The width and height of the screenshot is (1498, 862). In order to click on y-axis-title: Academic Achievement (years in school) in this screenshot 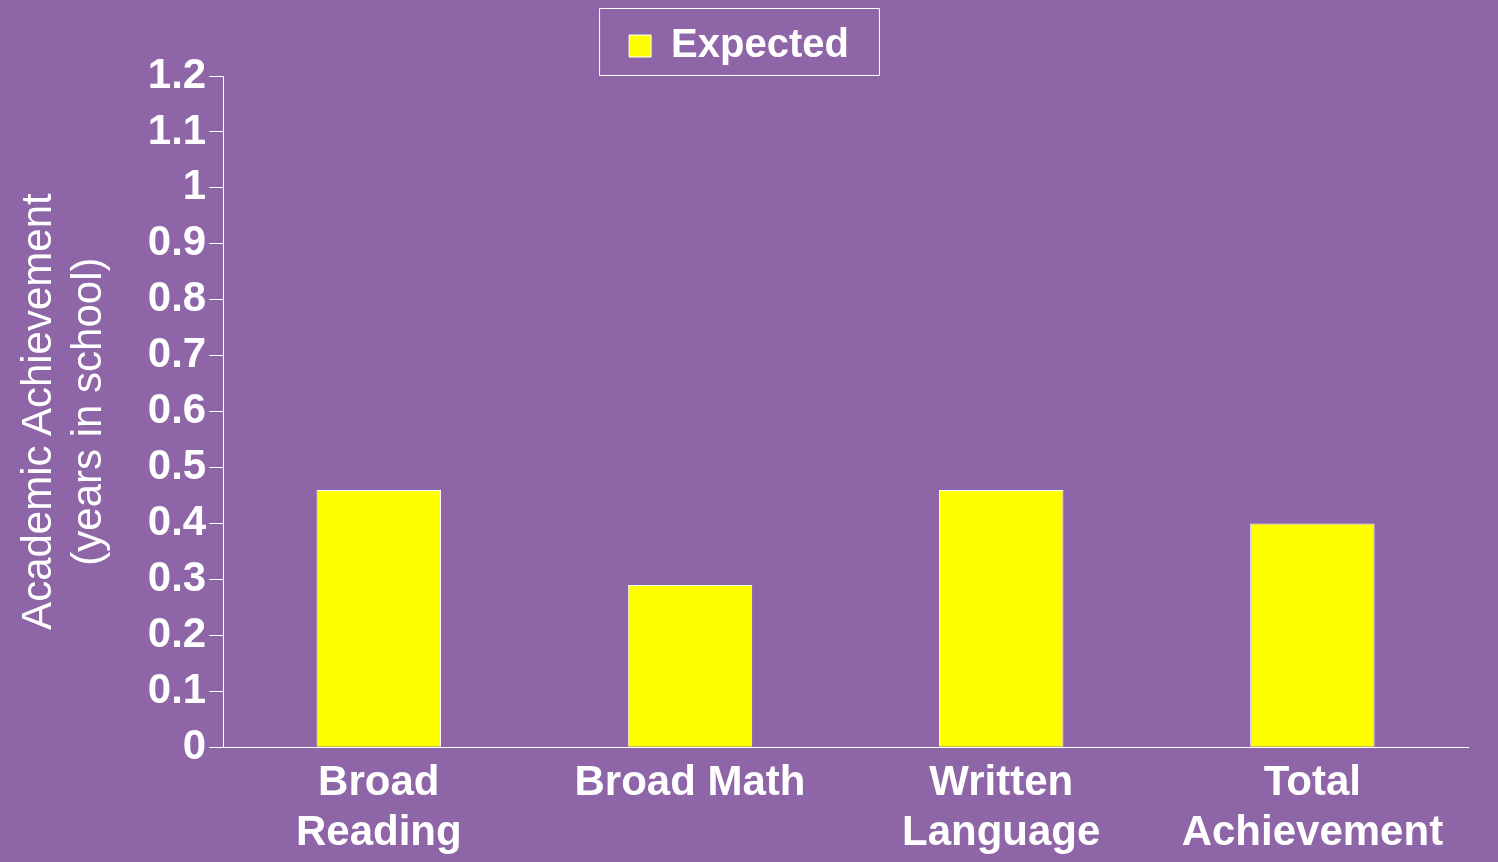, I will do `click(61, 411)`.